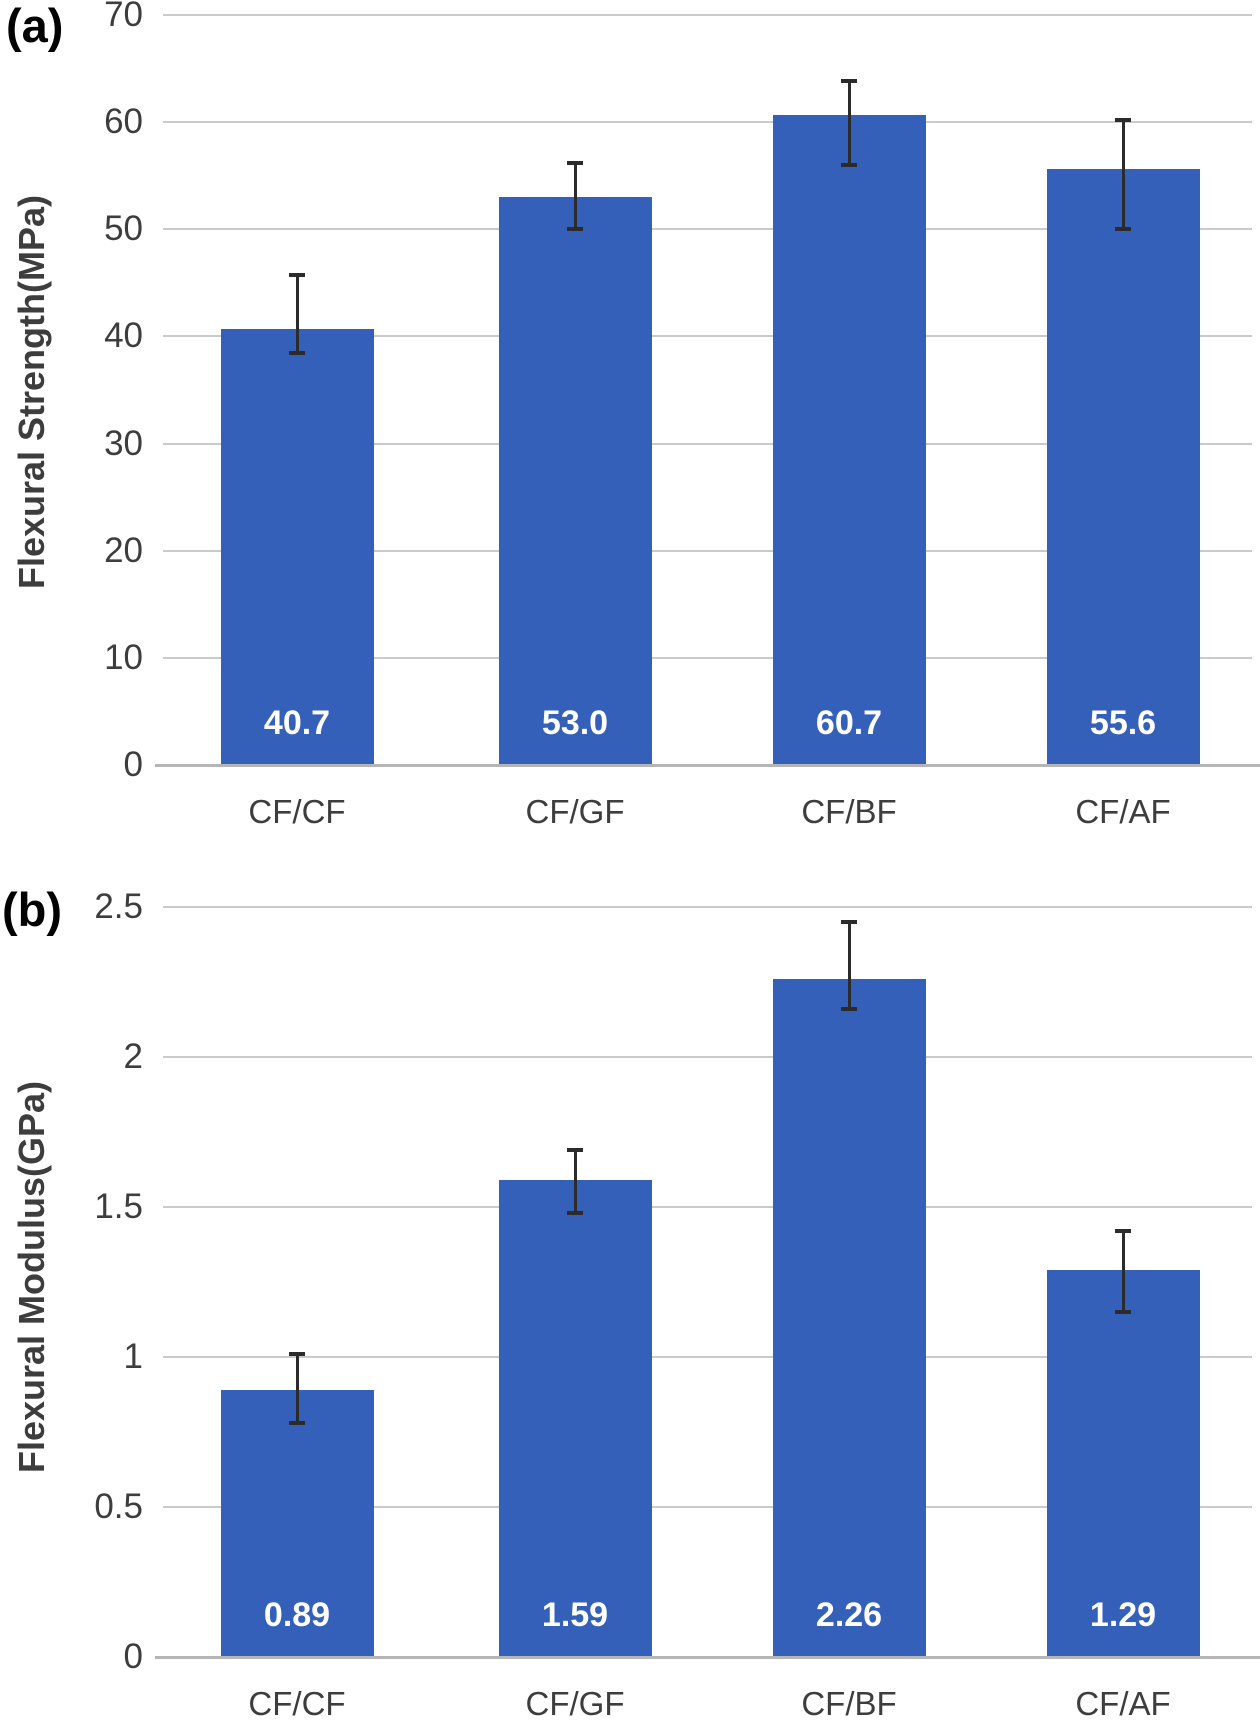 Image resolution: width=1260 pixels, height=1732 pixels. I want to click on panel-a-label: (a), so click(35, 26).